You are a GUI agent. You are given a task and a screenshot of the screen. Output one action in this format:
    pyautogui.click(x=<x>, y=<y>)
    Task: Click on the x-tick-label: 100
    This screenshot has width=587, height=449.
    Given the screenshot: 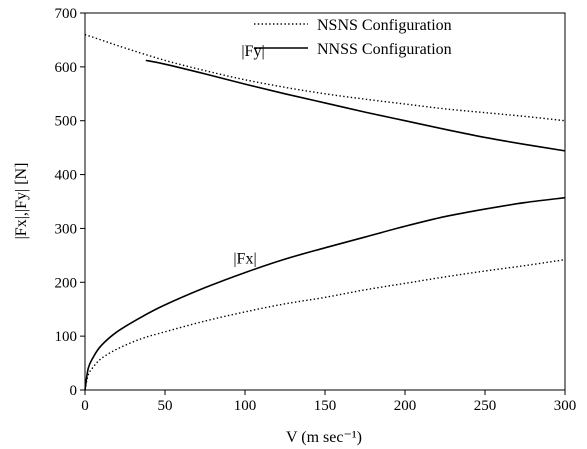 What is the action you would take?
    pyautogui.click(x=245, y=406)
    